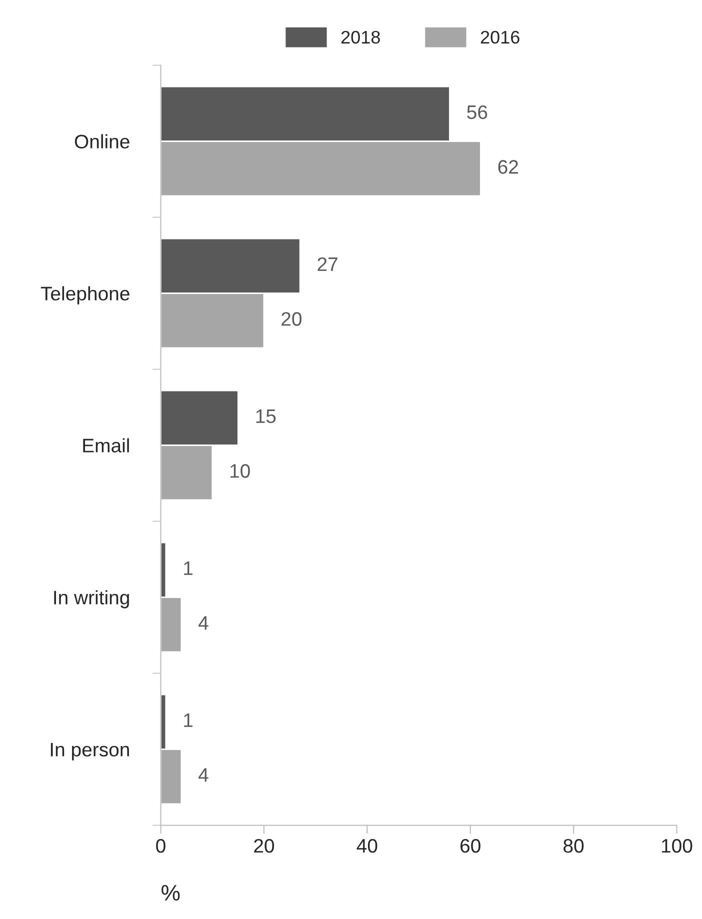 The height and width of the screenshot is (919, 702). I want to click on legend-label: 2016, so click(500, 37).